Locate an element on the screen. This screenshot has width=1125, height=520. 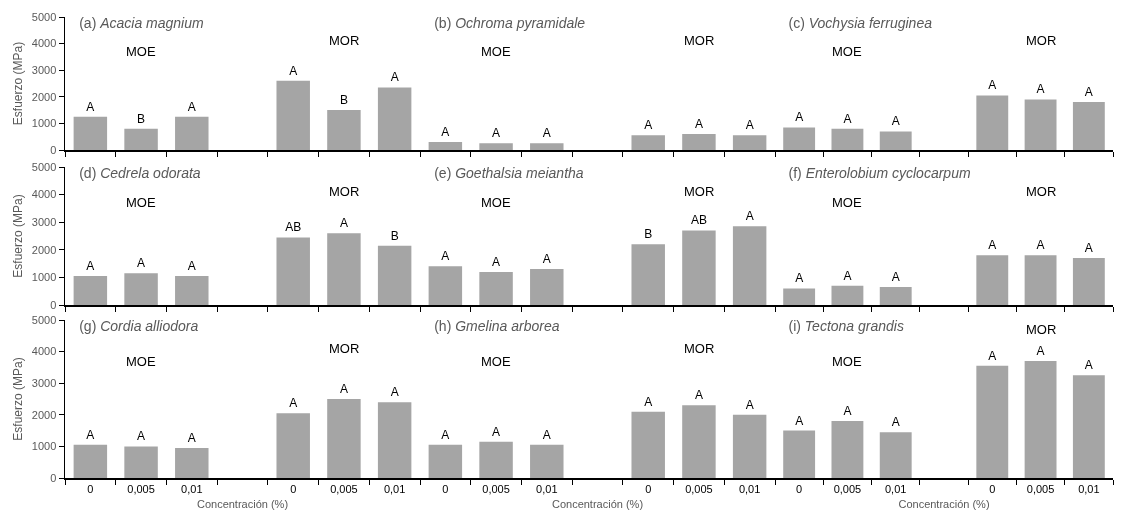
chart-title: (d) Cedrela odorata is located at coordinates (140, 173).